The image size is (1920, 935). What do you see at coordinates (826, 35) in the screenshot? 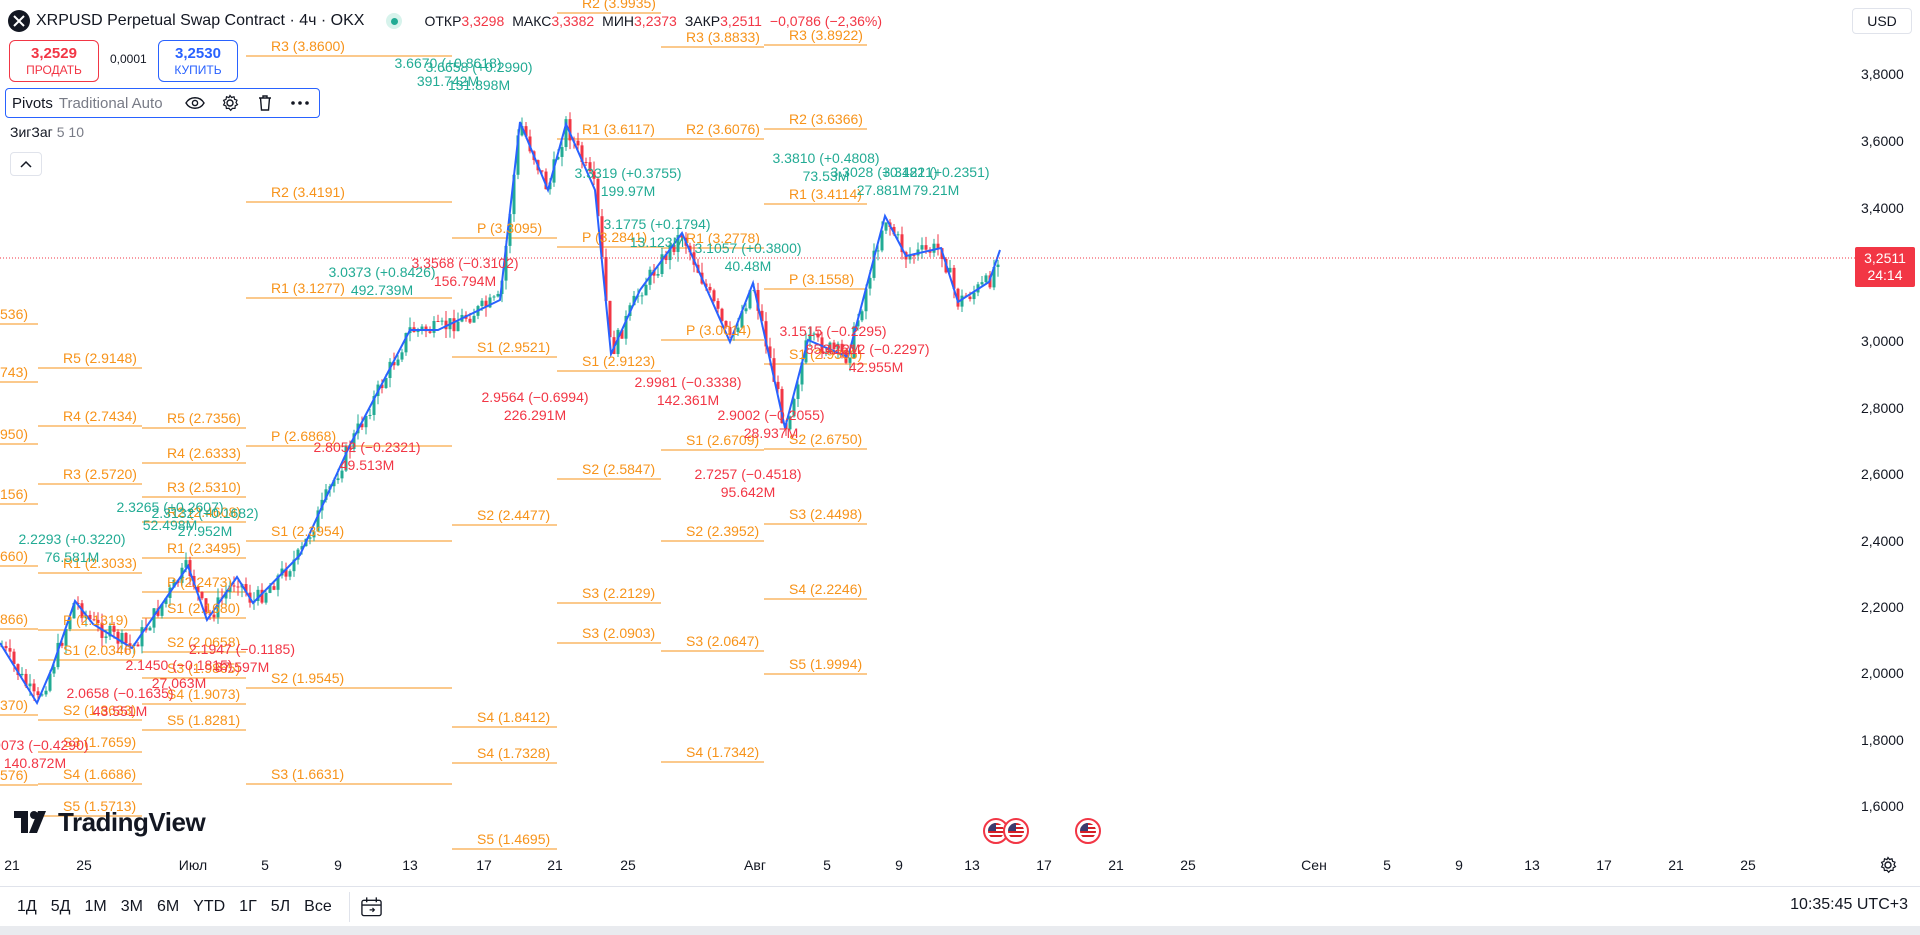
I see `pivot-level-label: R3 (3.8922)` at bounding box center [826, 35].